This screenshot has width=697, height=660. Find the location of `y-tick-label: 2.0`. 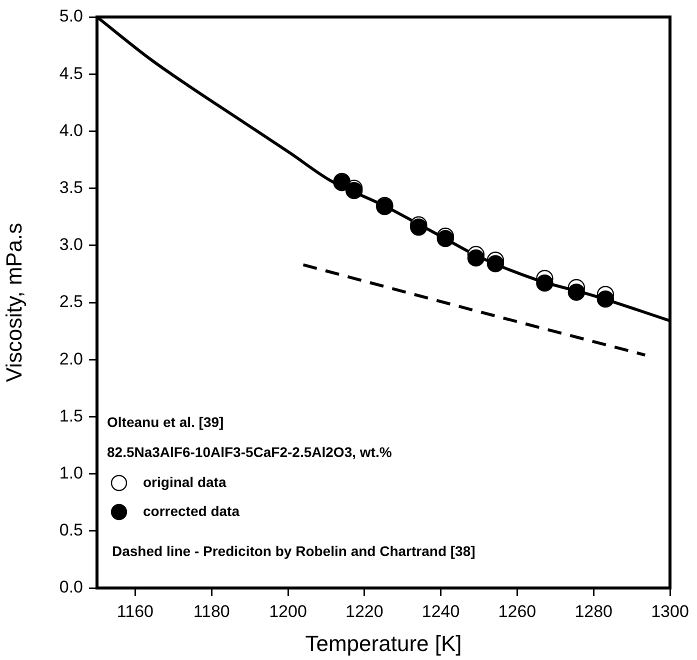

y-tick-label: 2.0 is located at coordinates (71, 358).